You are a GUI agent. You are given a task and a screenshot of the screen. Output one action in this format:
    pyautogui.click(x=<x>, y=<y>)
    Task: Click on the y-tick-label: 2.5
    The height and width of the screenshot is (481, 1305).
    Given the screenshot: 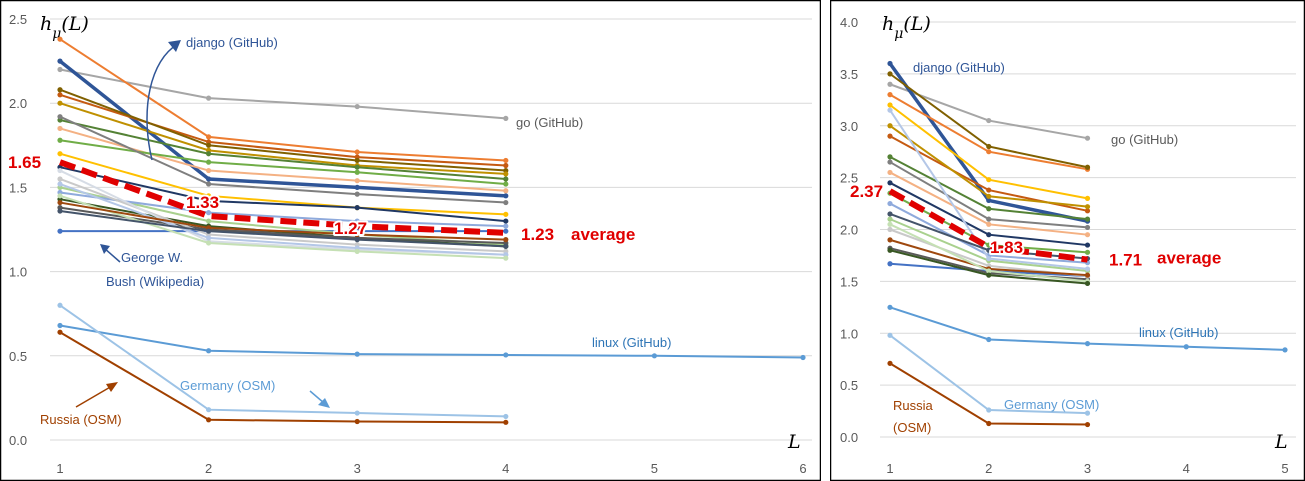 What is the action you would take?
    pyautogui.click(x=18, y=19)
    